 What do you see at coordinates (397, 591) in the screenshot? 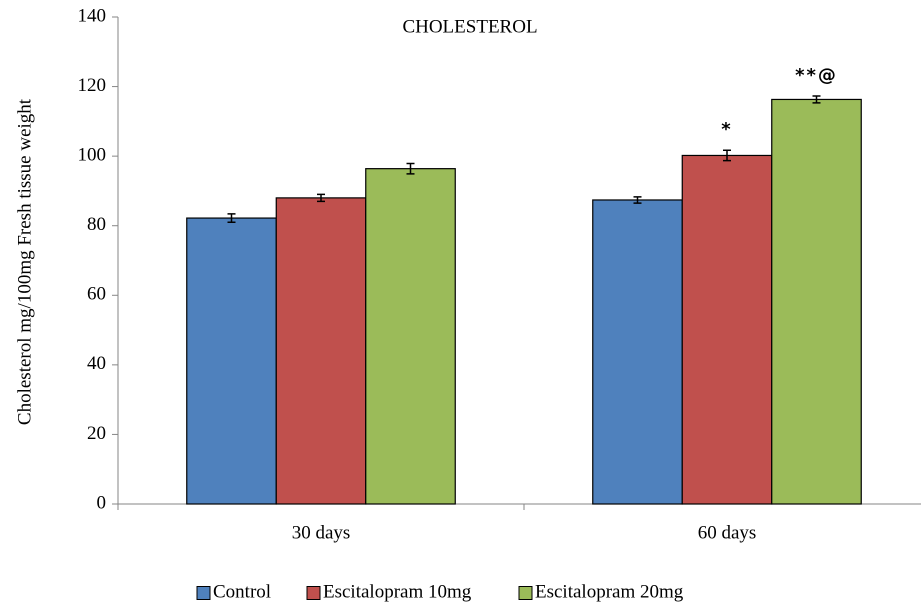
I see `legend-label: Escitalopram 10mg` at bounding box center [397, 591].